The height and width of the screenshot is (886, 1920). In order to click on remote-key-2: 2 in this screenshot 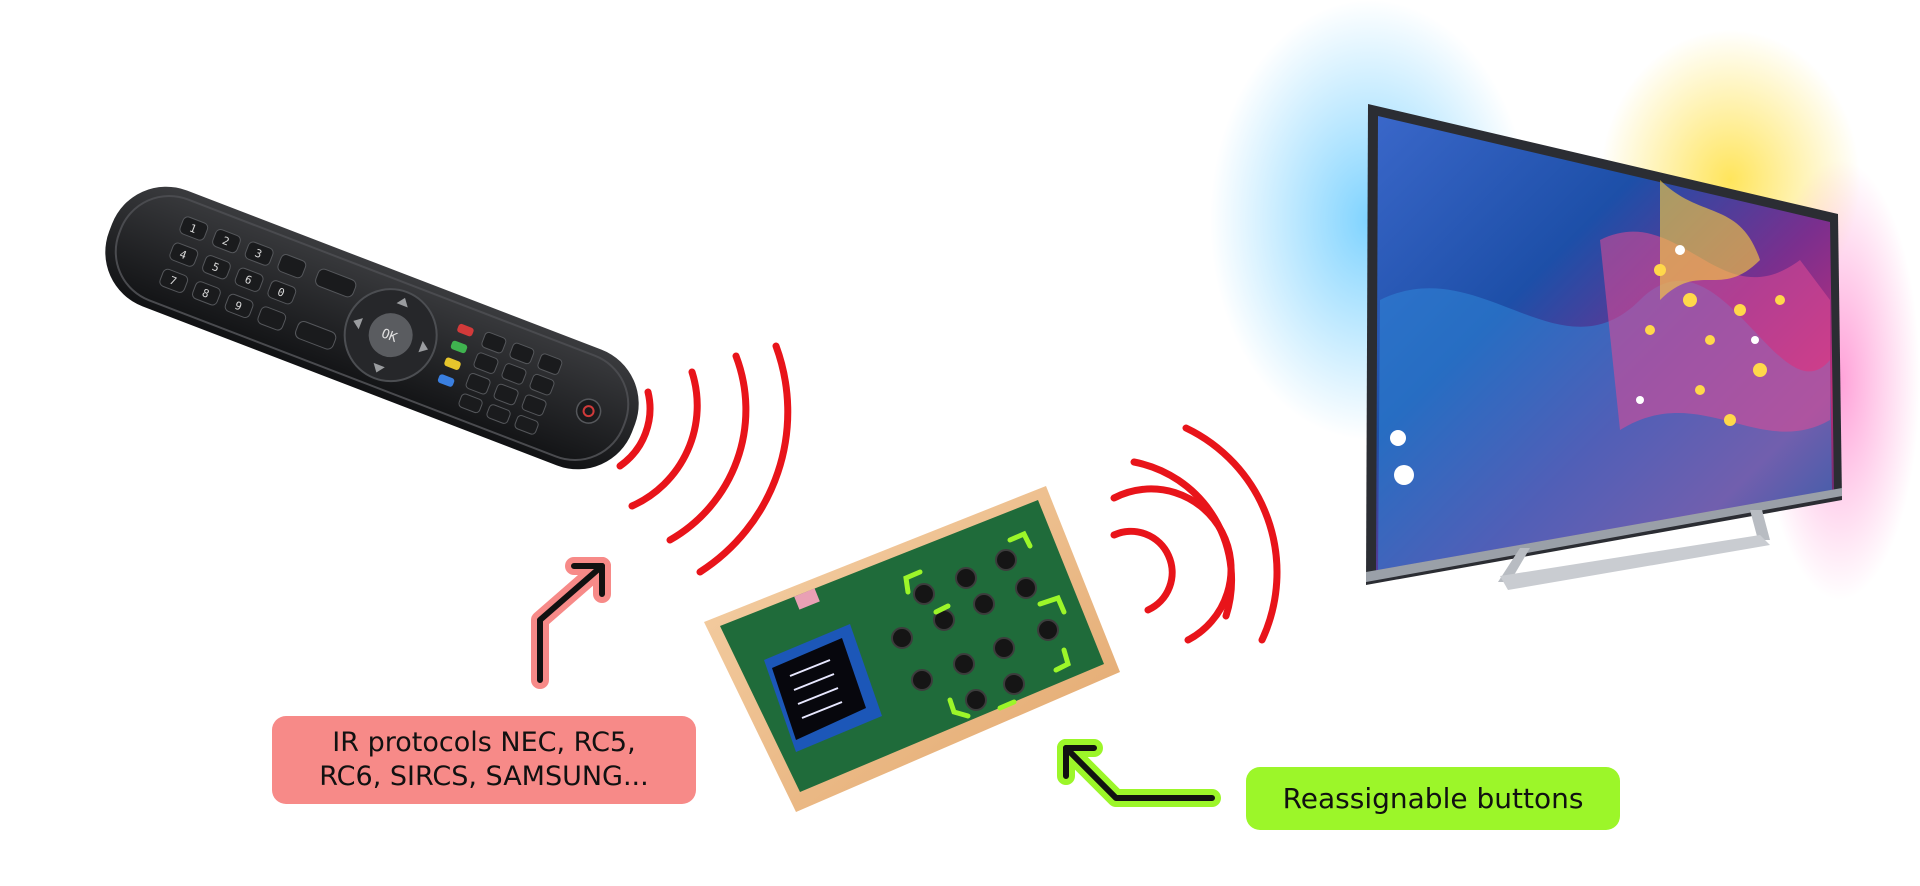, I will do `click(225, 241)`.